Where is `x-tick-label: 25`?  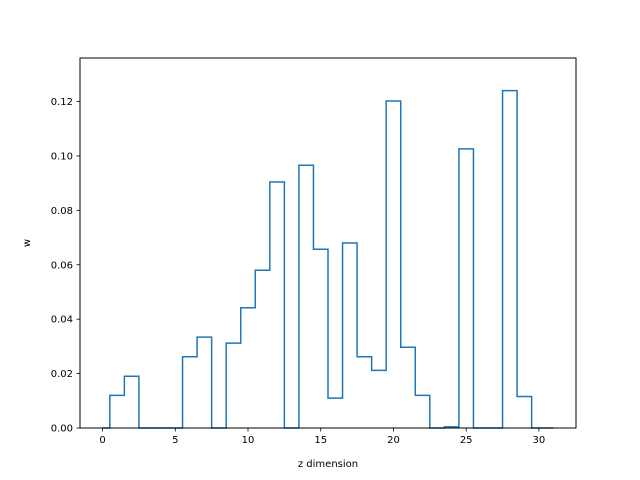 x-tick-label: 25 is located at coordinates (466, 440).